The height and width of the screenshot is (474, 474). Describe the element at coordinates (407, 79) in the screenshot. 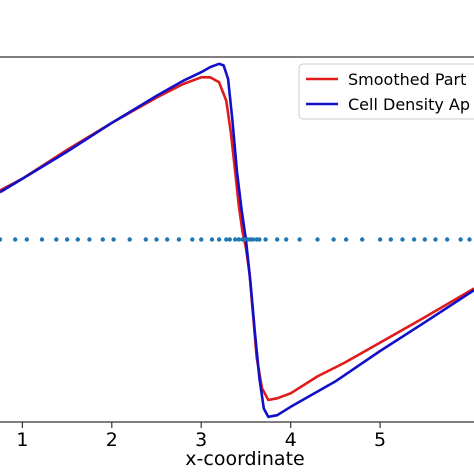

I see `legend-label: Smoothed Part` at that location.